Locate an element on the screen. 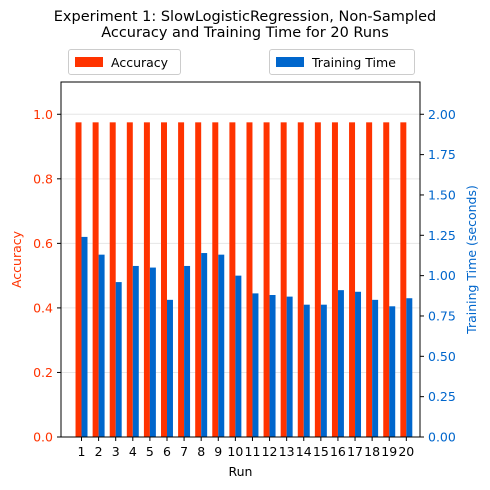 The height and width of the screenshot is (490, 490). left-axis-label: Accuracy is located at coordinates (16, 259).